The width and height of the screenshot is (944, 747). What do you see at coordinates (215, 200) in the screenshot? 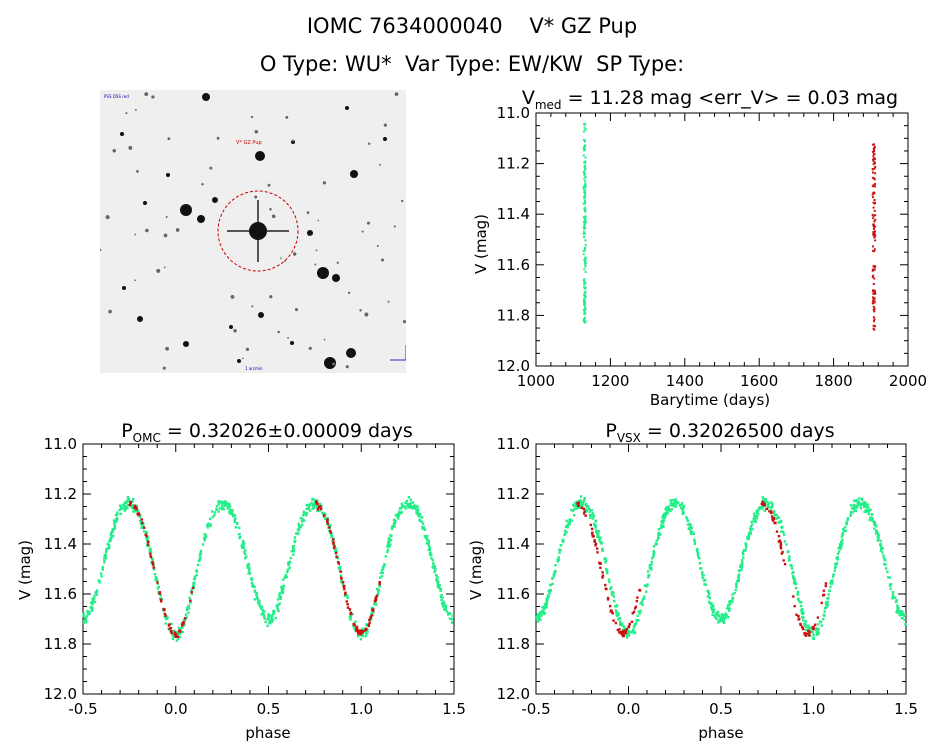
I see `finder-star` at bounding box center [215, 200].